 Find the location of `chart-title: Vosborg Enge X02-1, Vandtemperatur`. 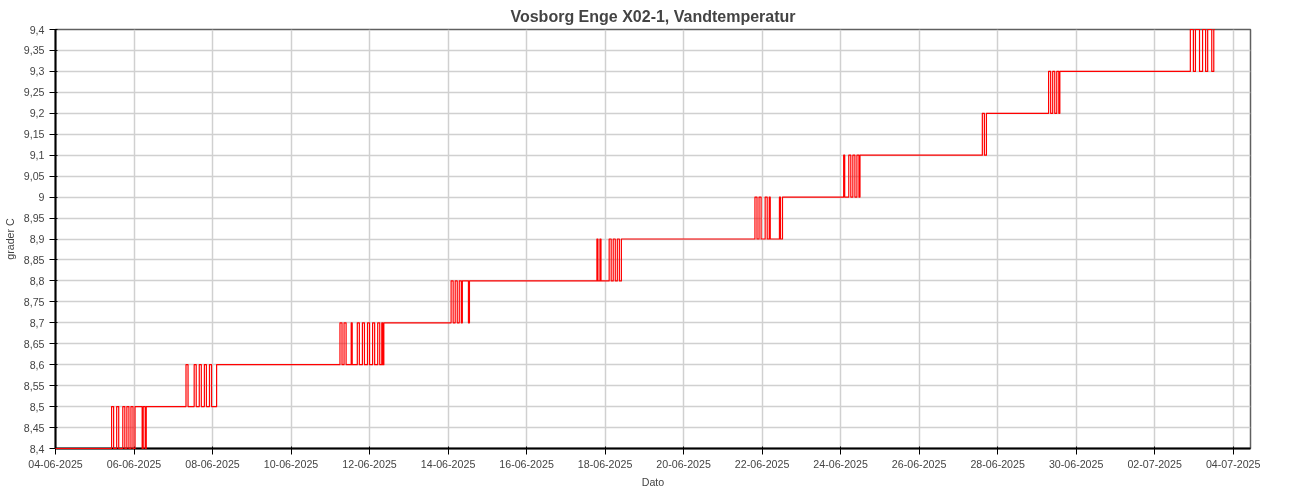

chart-title: Vosborg Enge X02-1, Vandtemperatur is located at coordinates (653, 16).